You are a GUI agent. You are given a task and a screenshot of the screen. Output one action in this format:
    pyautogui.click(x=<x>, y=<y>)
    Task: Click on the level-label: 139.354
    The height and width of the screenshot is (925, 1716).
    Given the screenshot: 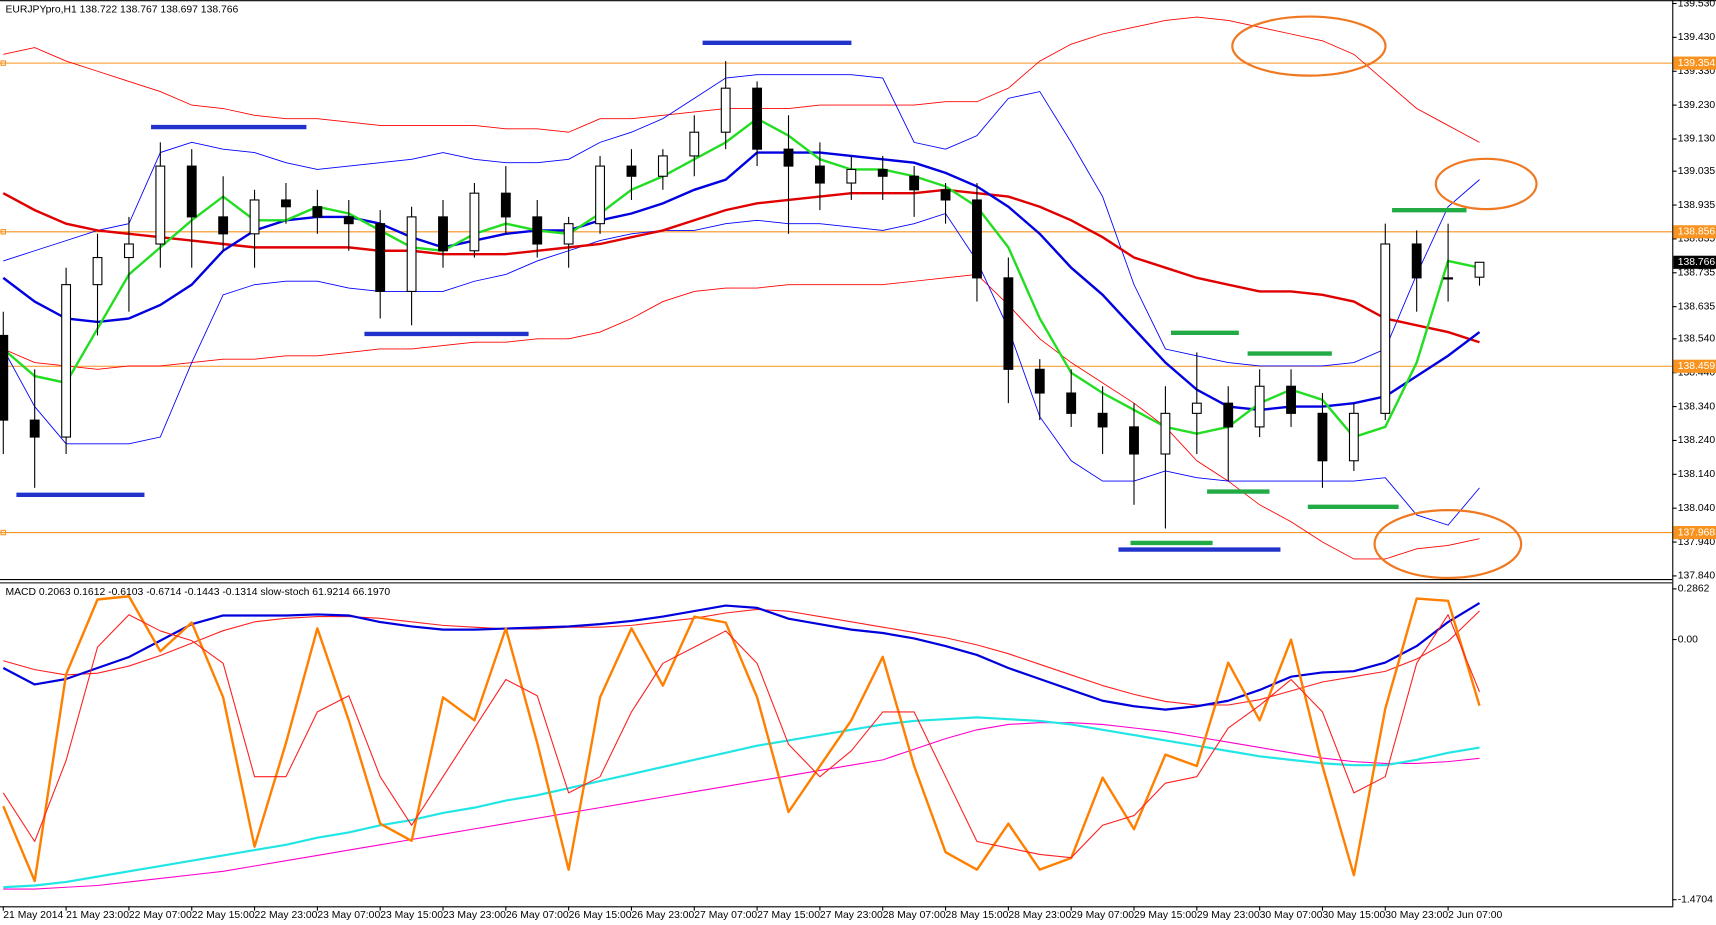 What is the action you would take?
    pyautogui.click(x=1697, y=63)
    